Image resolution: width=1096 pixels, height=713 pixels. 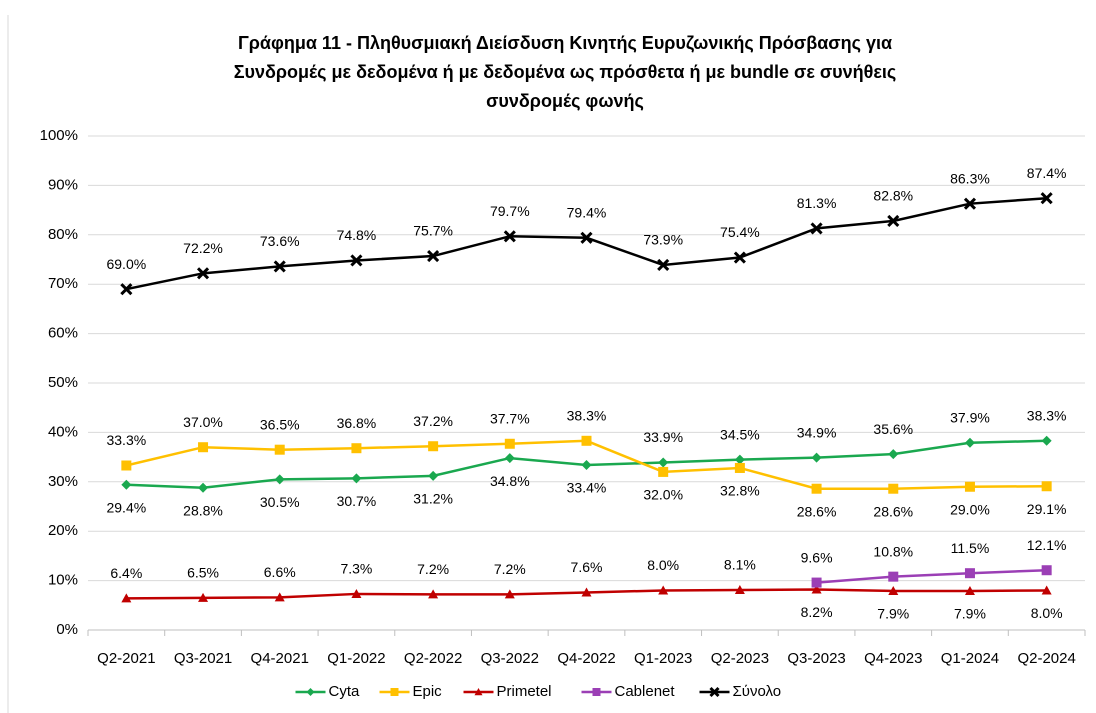 What do you see at coordinates (645, 691) in the screenshot?
I see `legend-label: Cablenet` at bounding box center [645, 691].